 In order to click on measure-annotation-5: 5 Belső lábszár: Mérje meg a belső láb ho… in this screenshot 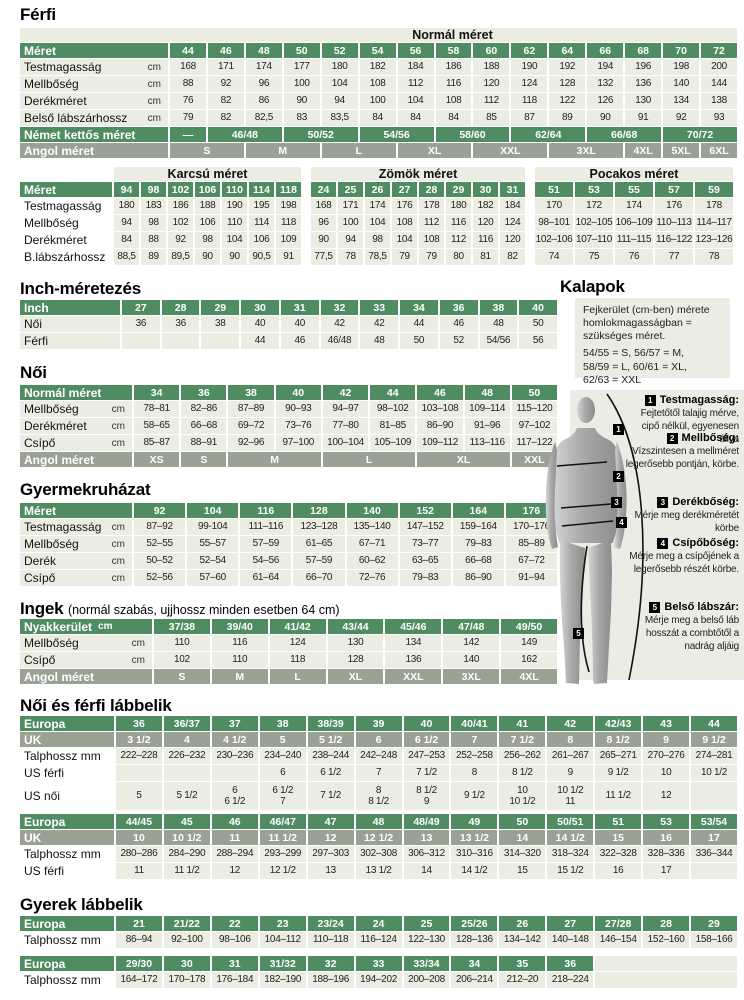, I will do `click(681, 627)`.